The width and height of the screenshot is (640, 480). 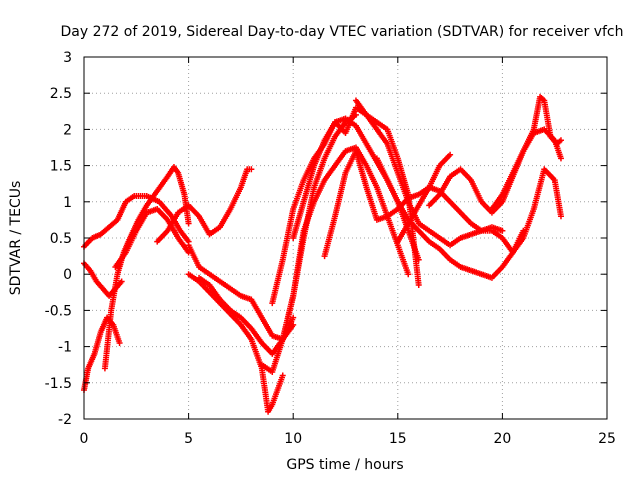 I want to click on y-tick-label: 2, so click(x=67, y=130).